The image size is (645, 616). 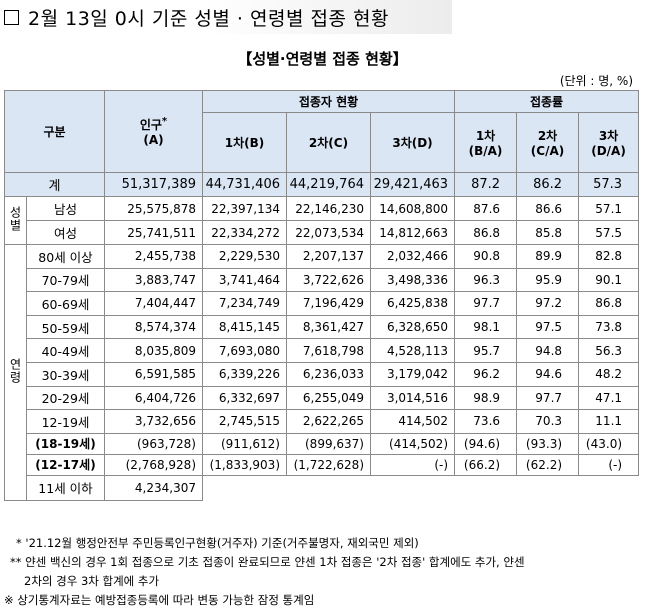 I want to click on group-sex-label: 성별, so click(x=15, y=219).